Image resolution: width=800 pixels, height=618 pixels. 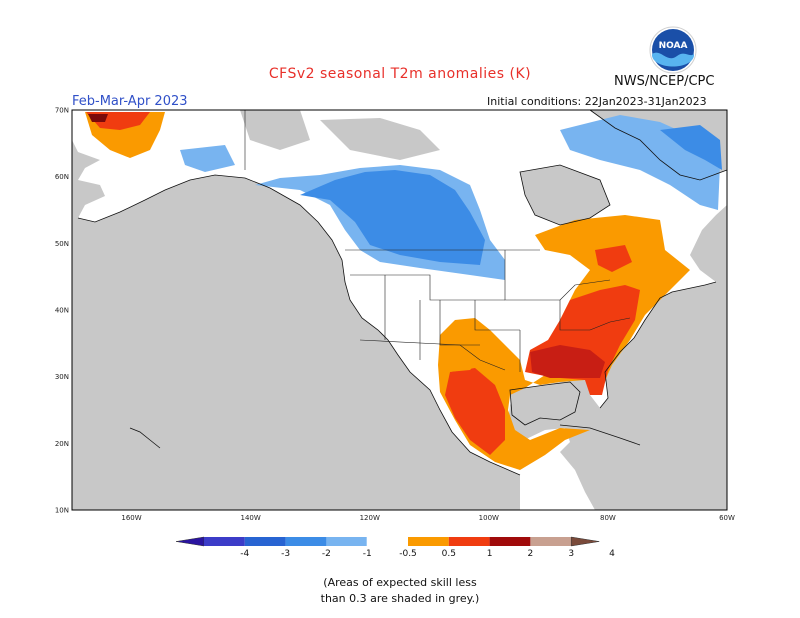 I want to click on color-legend: -4 -3 -2 -1 -0.5 0.5 1 2 3 4, so click(x=395, y=547).